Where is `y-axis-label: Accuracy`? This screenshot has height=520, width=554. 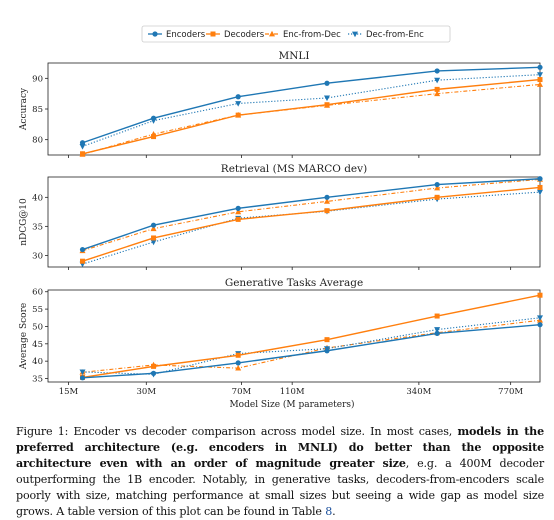
y-axis-label: Accuracy is located at coordinates (24, 109).